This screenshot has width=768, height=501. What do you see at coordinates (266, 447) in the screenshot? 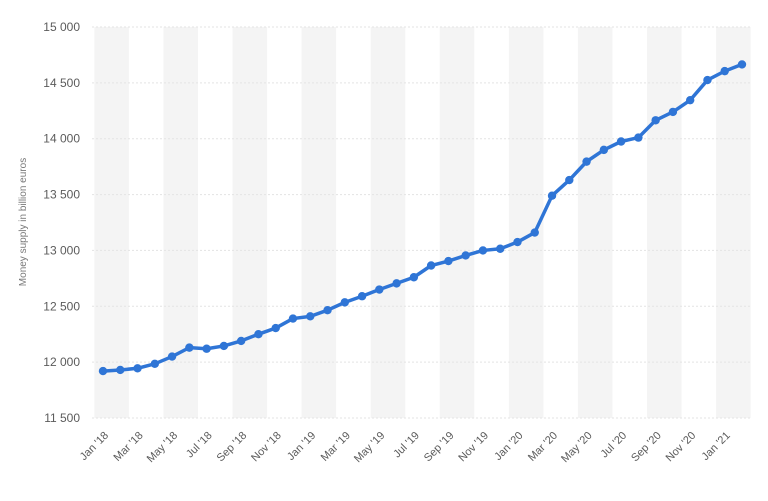
I see `x-tick-label: Nov '18` at bounding box center [266, 447].